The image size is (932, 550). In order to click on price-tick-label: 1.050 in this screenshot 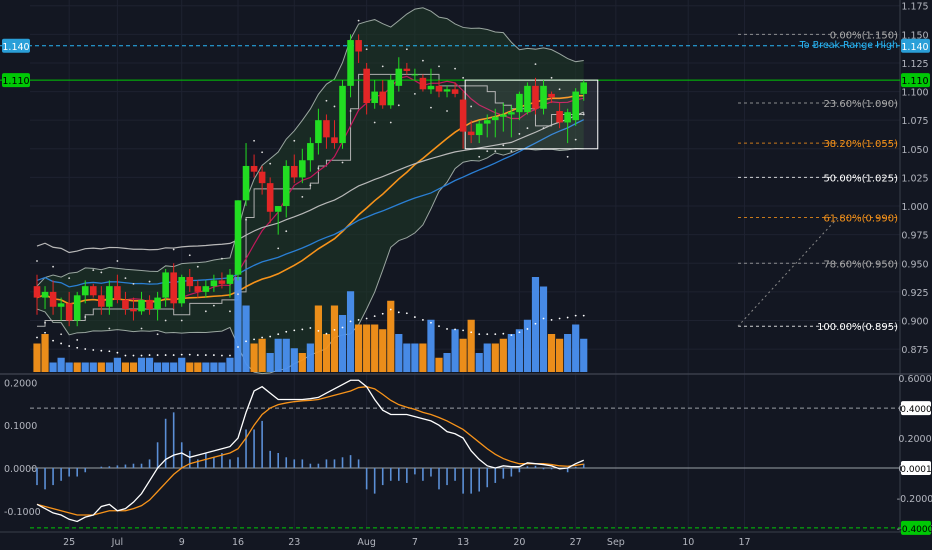, I will do `click(914, 150)`.